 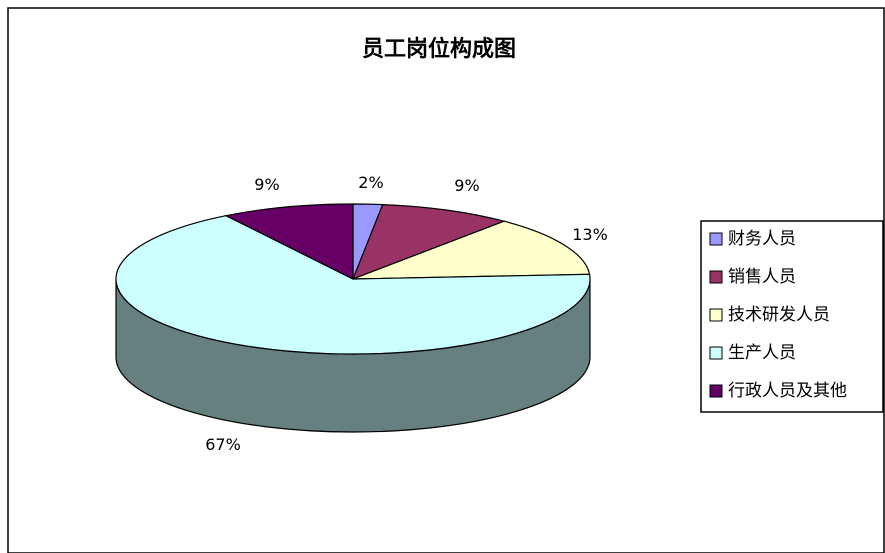 I want to click on pie-label-财务人员: 2%, so click(x=370, y=182).